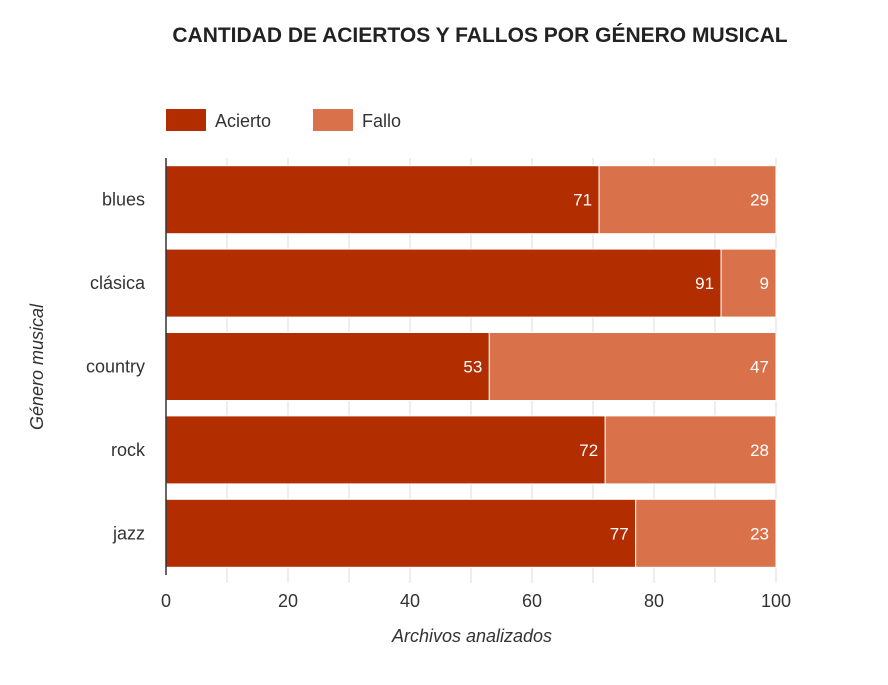 The width and height of the screenshot is (888, 685). Describe the element at coordinates (283, 120) in the screenshot. I see `legend: Acierto Fallo` at that location.